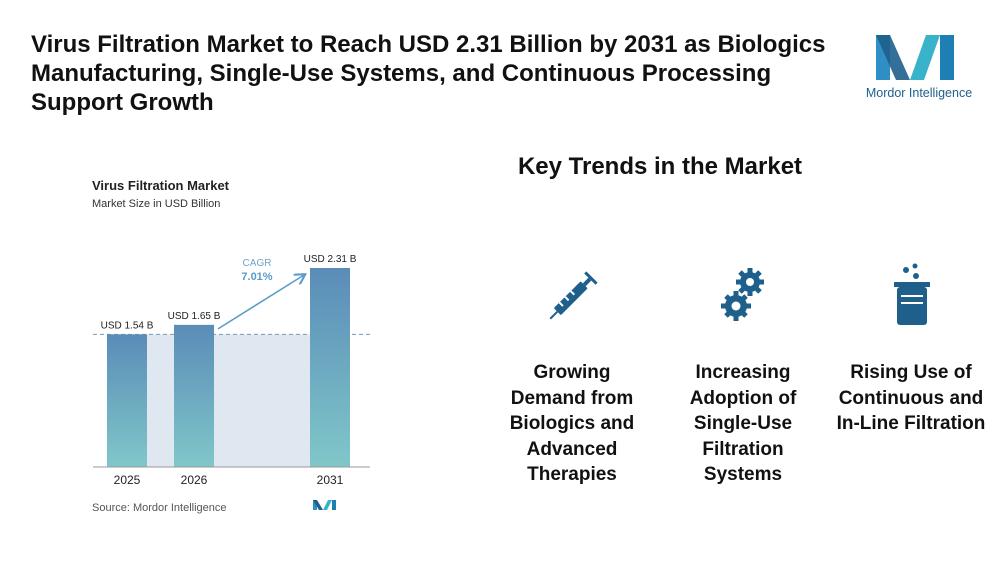 The height and width of the screenshot is (565, 1002). I want to click on cagr-value: 7.01%, so click(256, 277).